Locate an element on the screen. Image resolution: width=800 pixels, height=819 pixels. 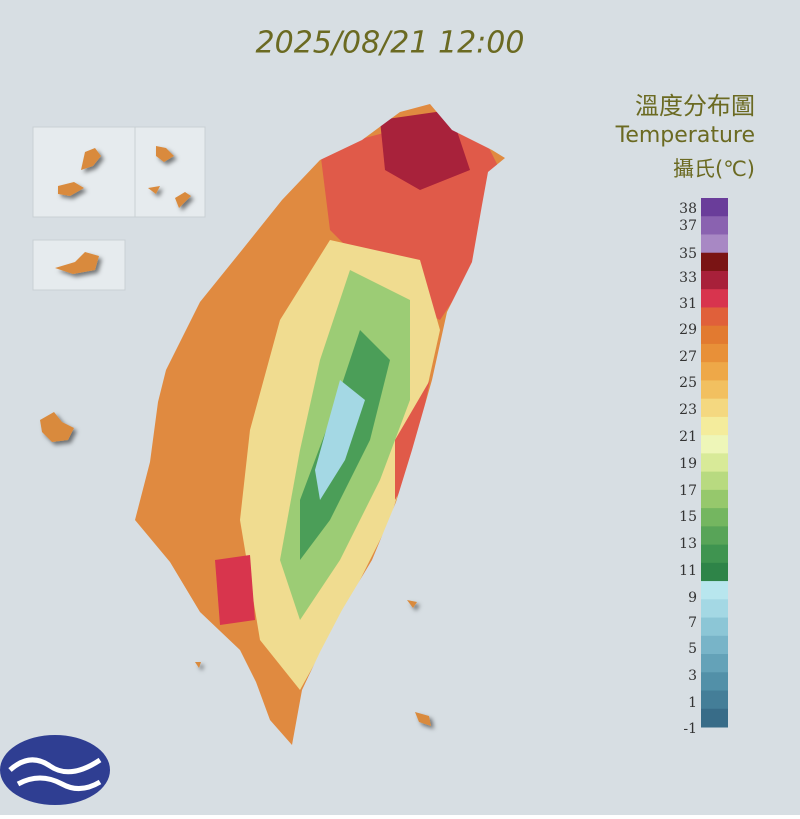
legend-label: 31 is located at coordinates (688, 304).